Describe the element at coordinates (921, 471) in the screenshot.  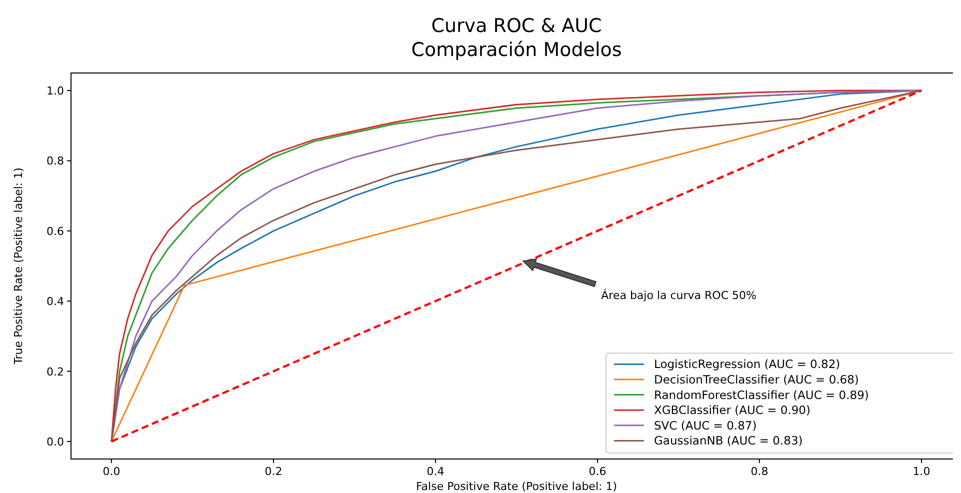
I see `x-tick-label: 1.0` at that location.